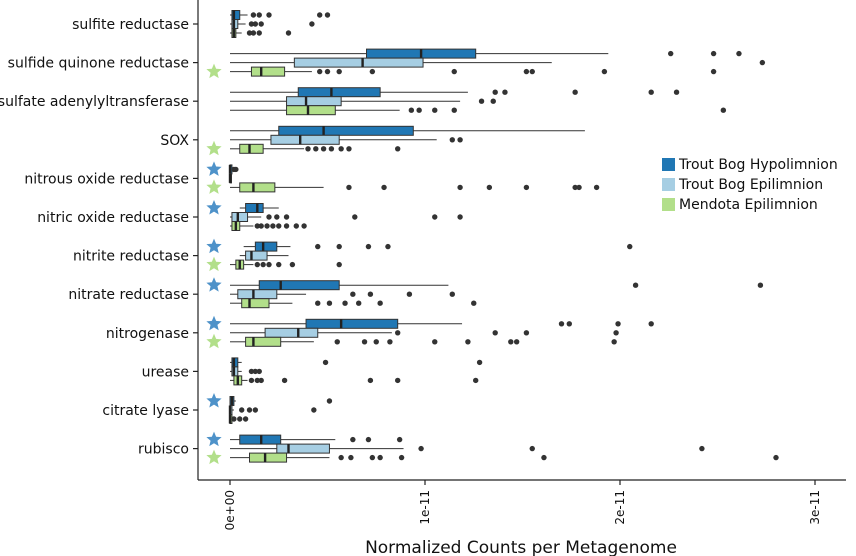 The image size is (856, 556). What do you see at coordinates (147, 334) in the screenshot?
I see `y-tick-label: nitrogenase` at bounding box center [147, 334].